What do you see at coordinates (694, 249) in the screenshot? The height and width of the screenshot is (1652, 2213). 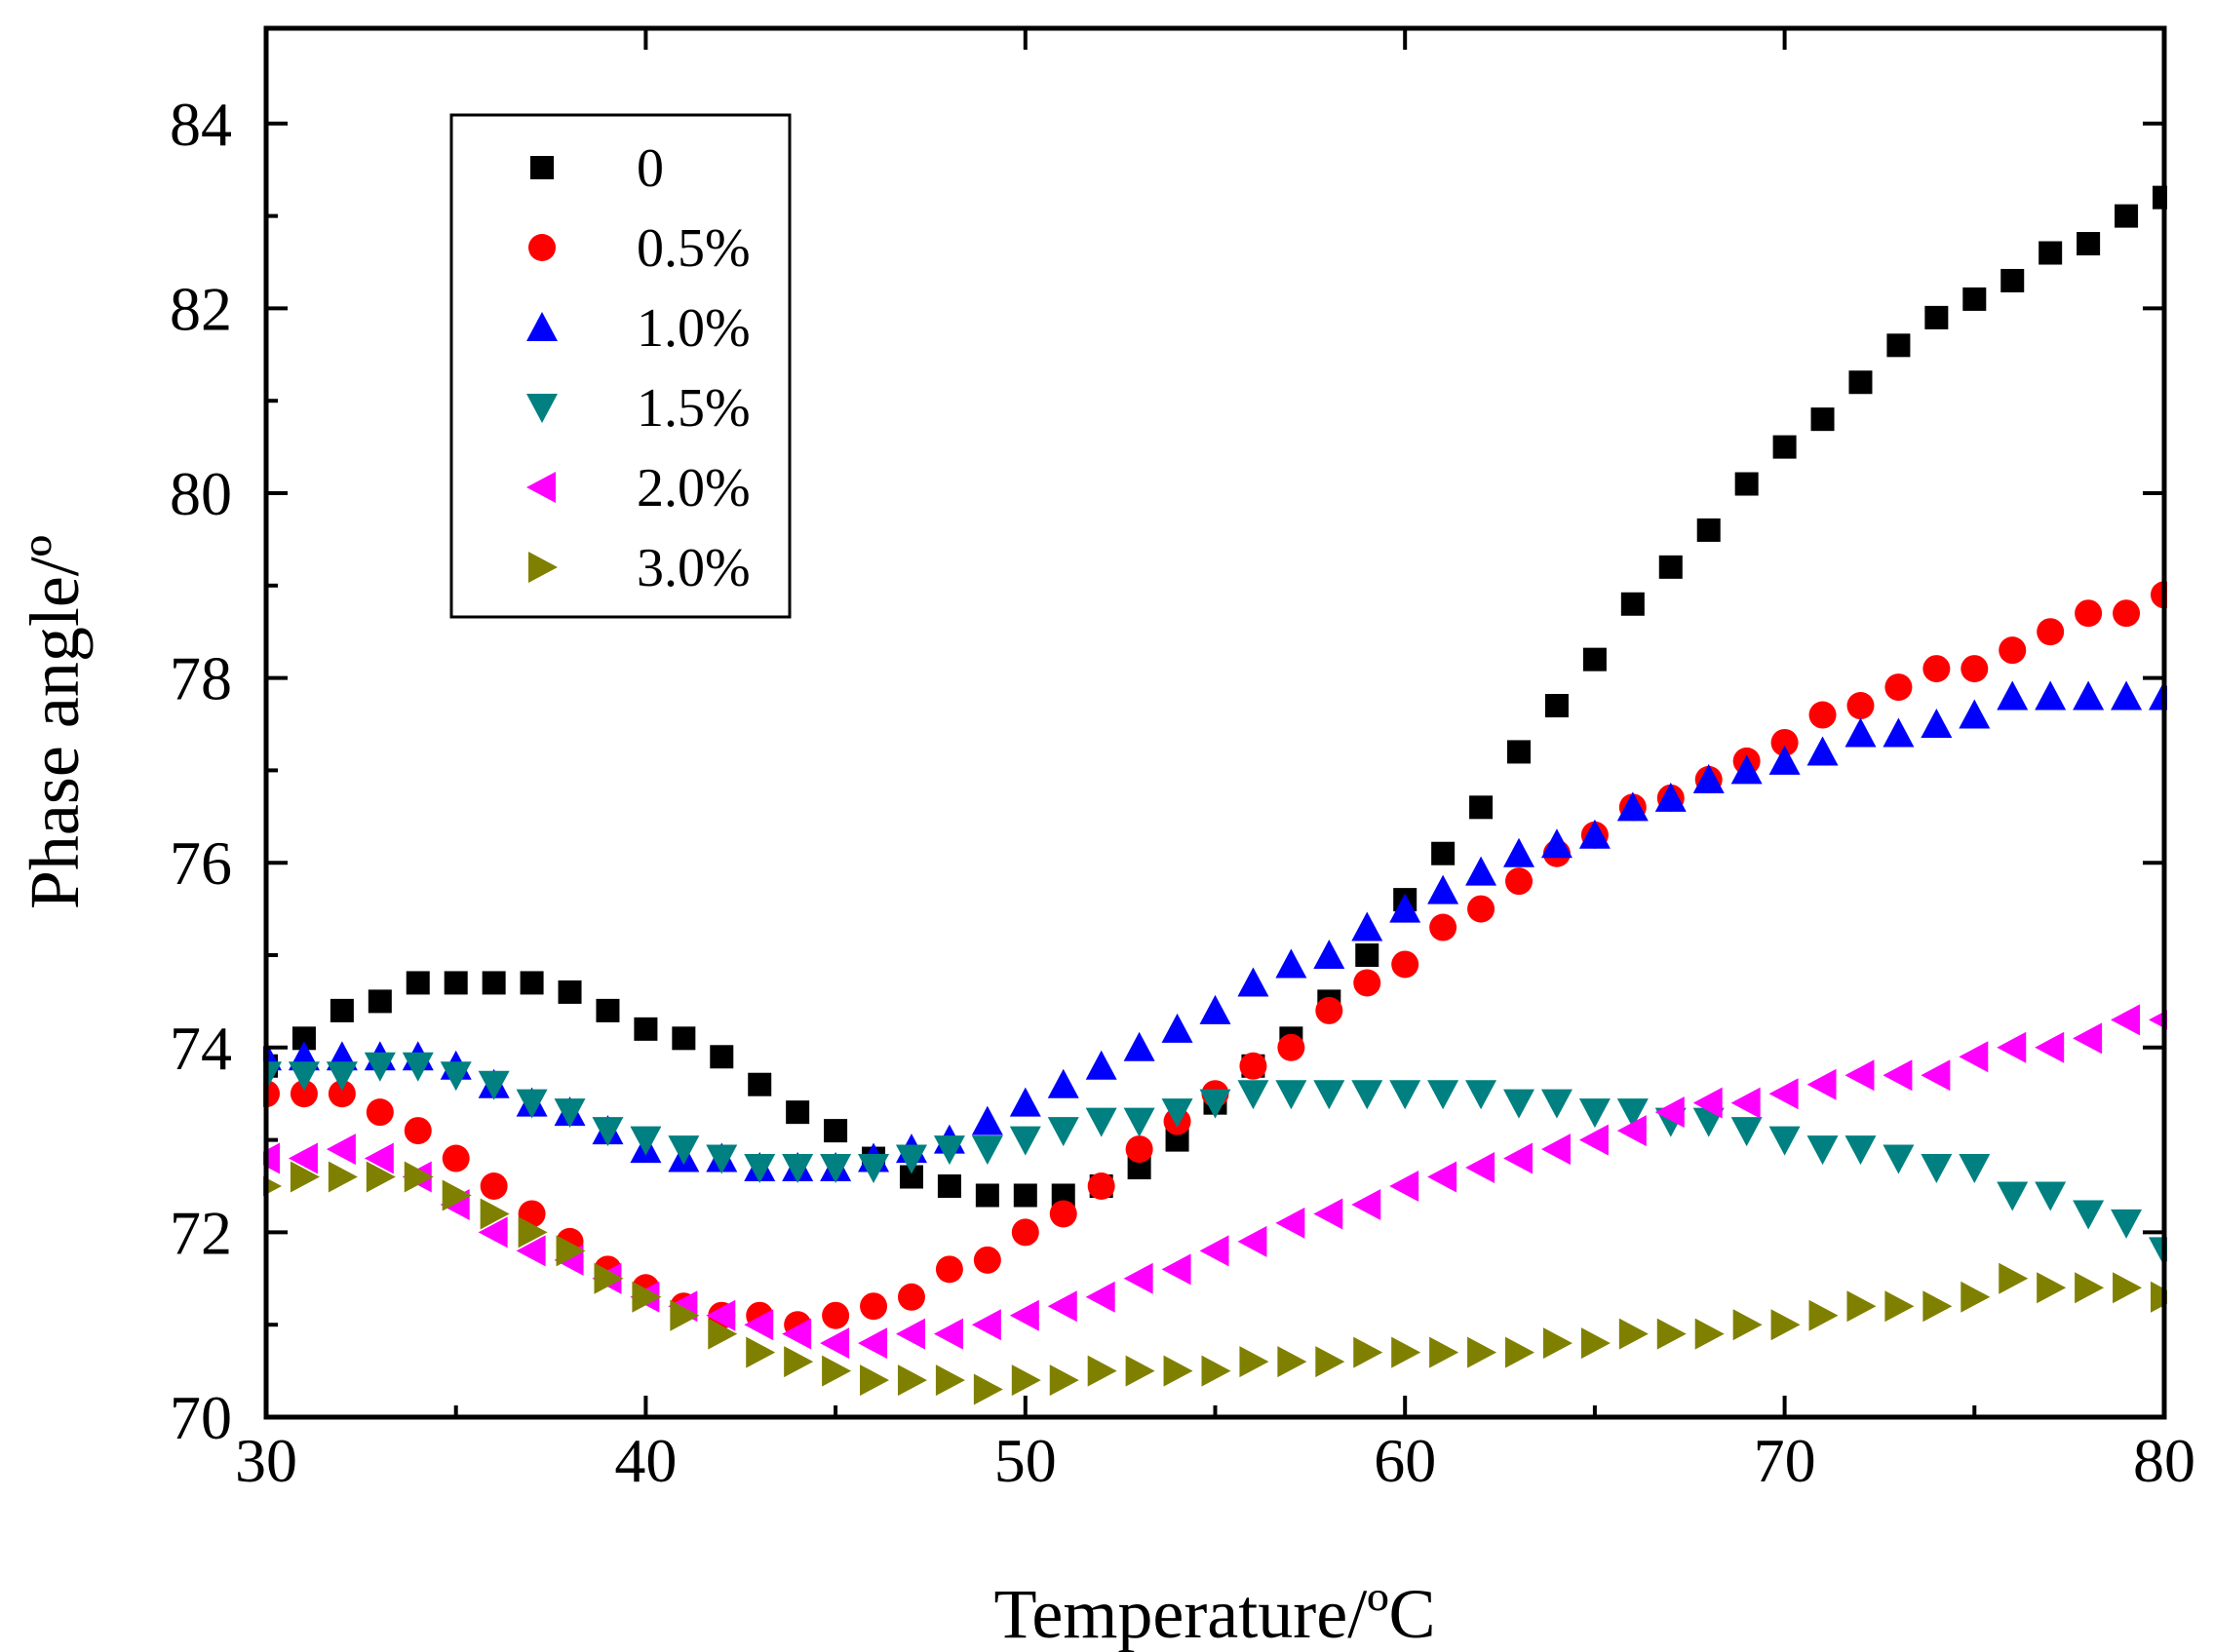 I see `legend-label: 0.5%` at bounding box center [694, 249].